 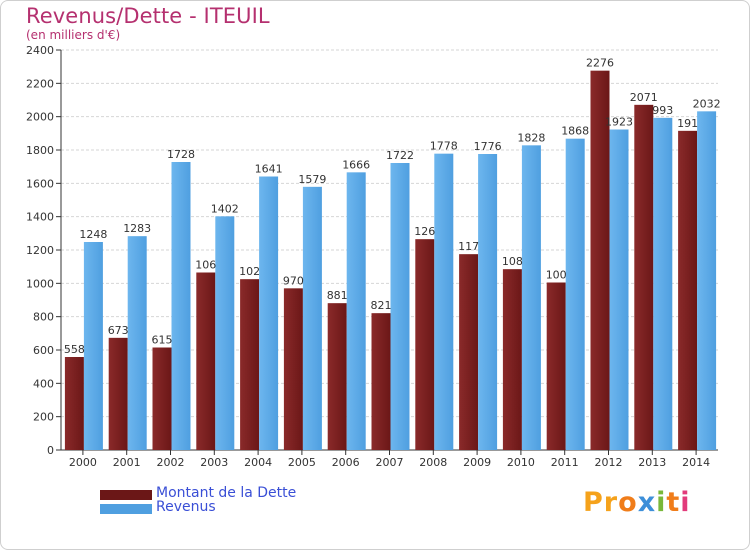 I want to click on x-tick-label: 2010, so click(x=521, y=462).